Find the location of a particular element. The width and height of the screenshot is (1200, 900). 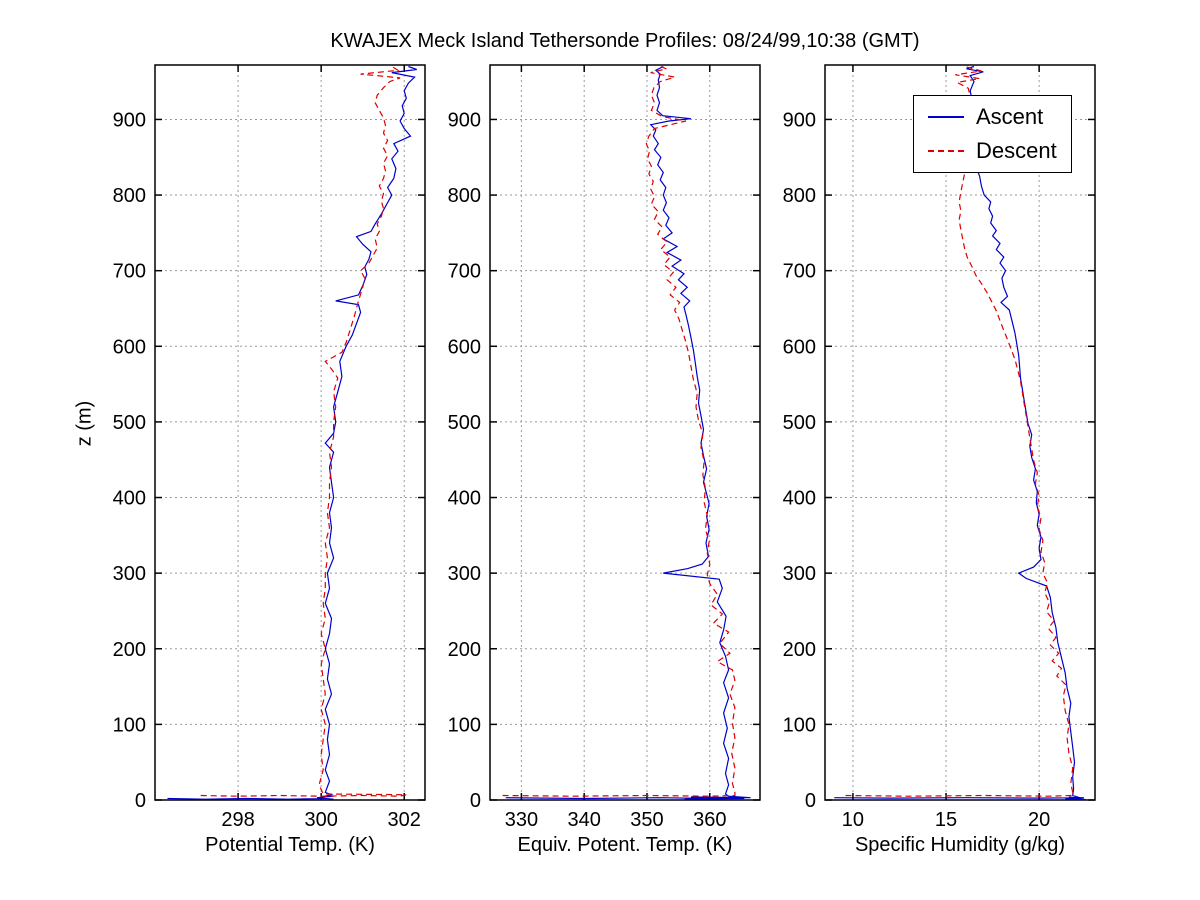

legend-label-descent: Descent is located at coordinates (1016, 150).